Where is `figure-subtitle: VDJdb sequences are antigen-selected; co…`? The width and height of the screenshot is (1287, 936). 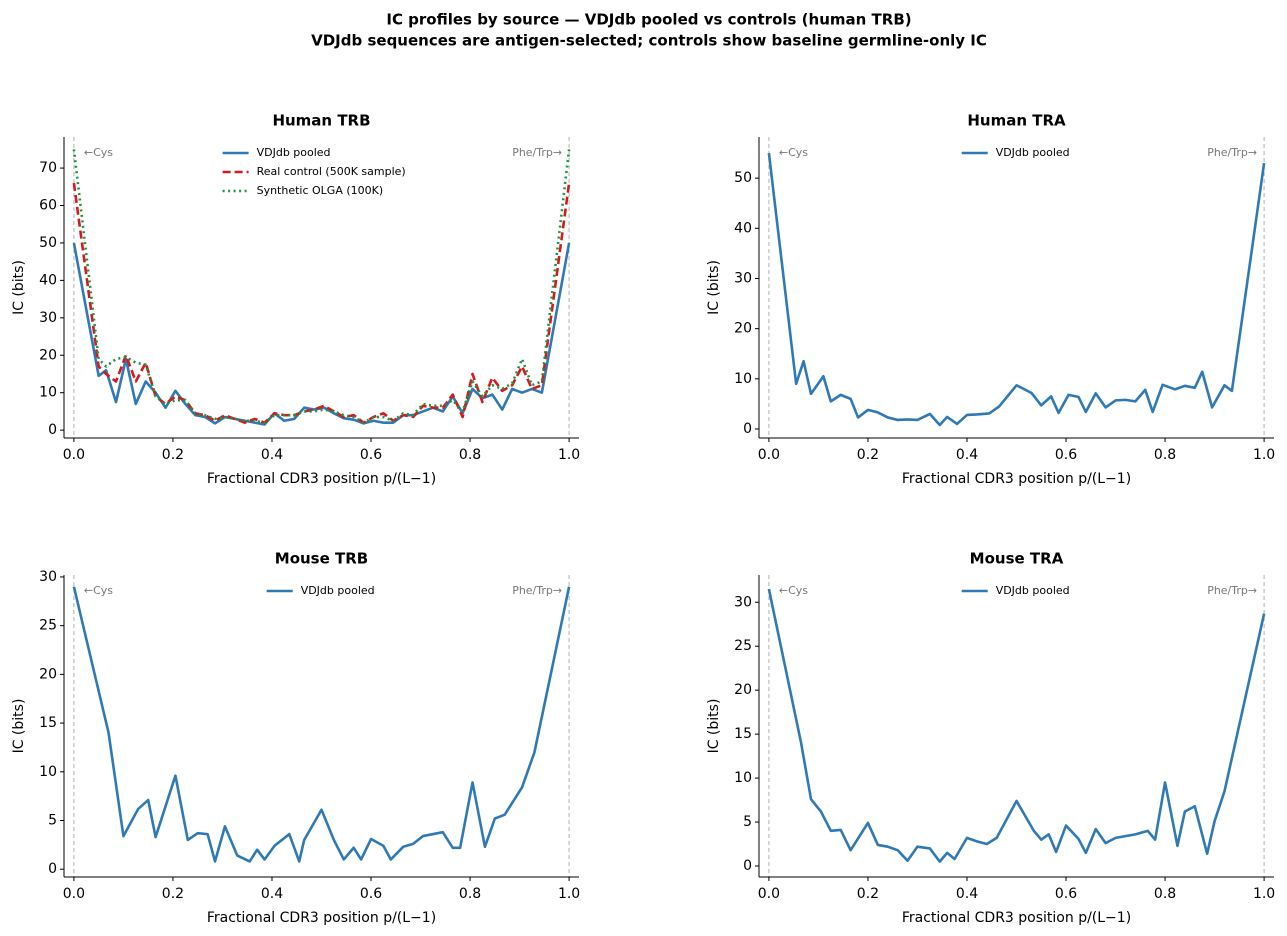 figure-subtitle: VDJdb sequences are antigen-selected; co… is located at coordinates (649, 41).